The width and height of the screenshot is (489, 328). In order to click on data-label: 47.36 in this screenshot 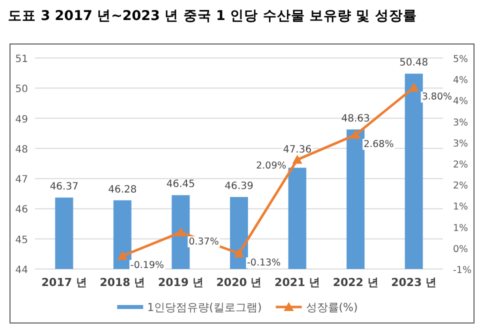, I will do `click(297, 150)`.